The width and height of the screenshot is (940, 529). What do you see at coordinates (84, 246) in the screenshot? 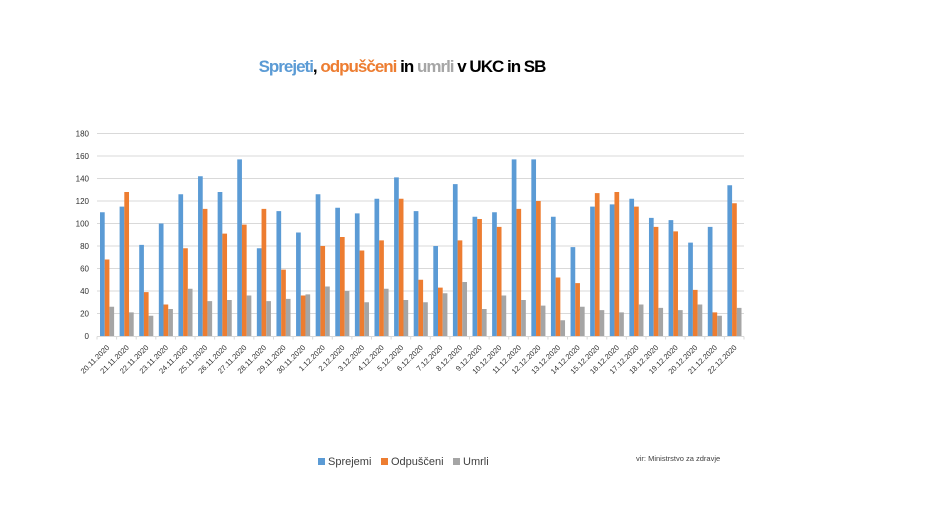
I see `svg-text: 80` at bounding box center [84, 246].